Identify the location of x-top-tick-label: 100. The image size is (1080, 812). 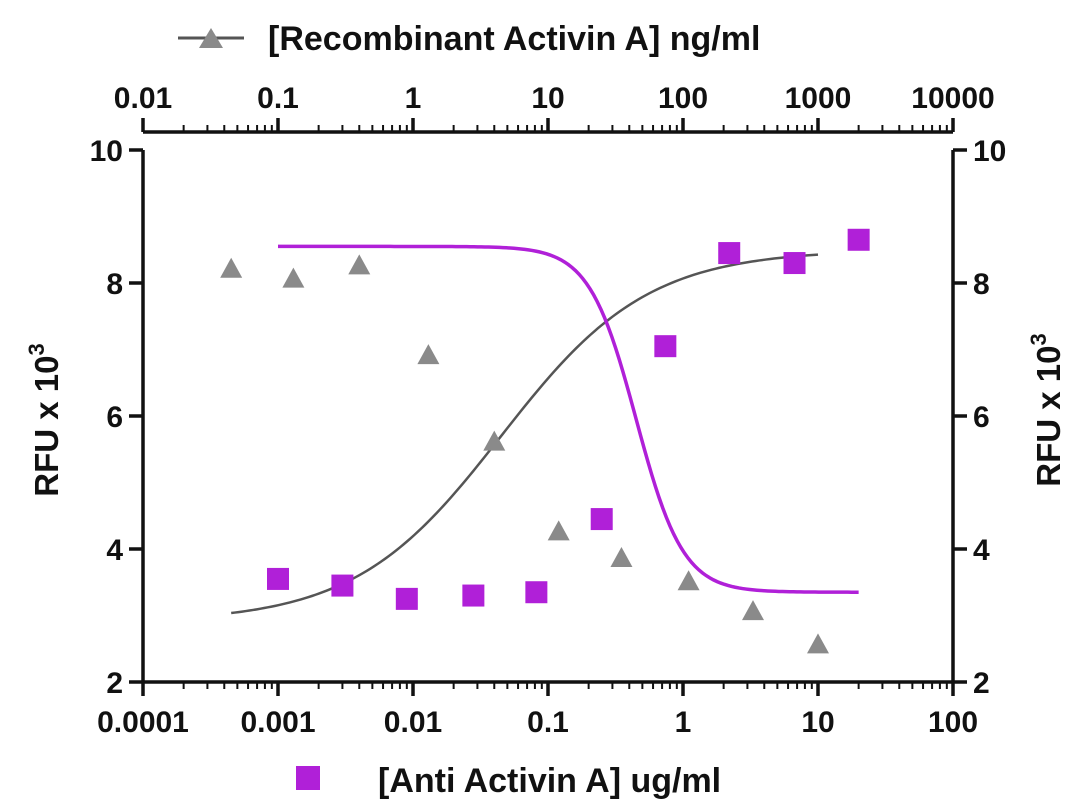
(683, 98).